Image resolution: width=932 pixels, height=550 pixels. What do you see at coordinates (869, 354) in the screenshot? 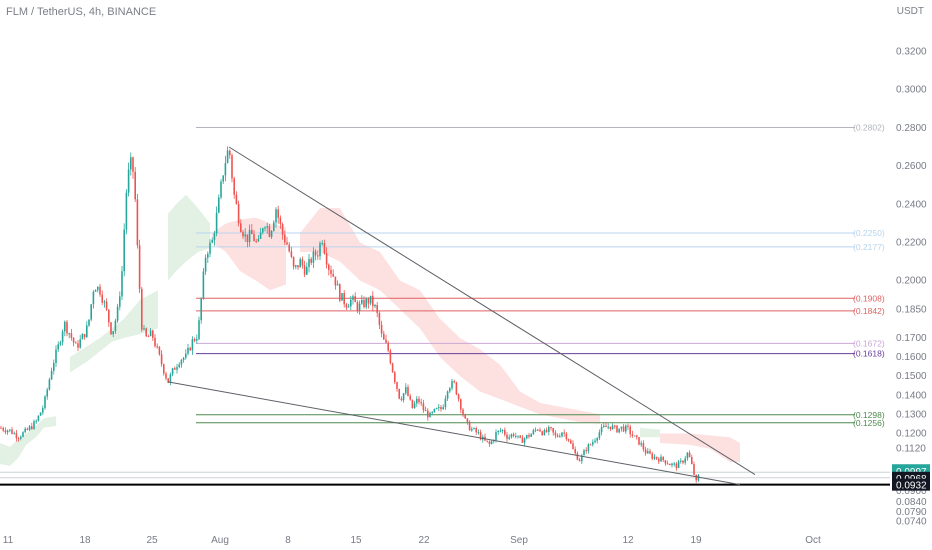
I see `level-label-6: (0.1618)` at bounding box center [869, 354].